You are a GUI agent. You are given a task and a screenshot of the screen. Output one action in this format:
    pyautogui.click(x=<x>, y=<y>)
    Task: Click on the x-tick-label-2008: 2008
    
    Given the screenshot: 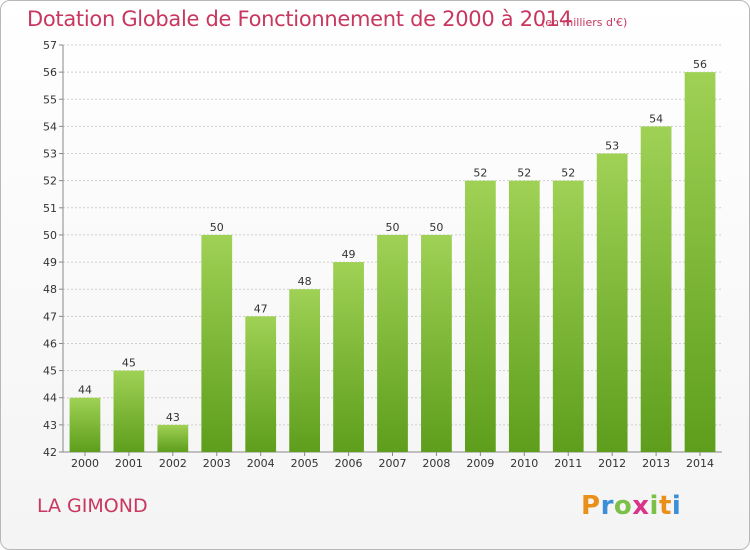 What is the action you would take?
    pyautogui.click(x=436, y=463)
    